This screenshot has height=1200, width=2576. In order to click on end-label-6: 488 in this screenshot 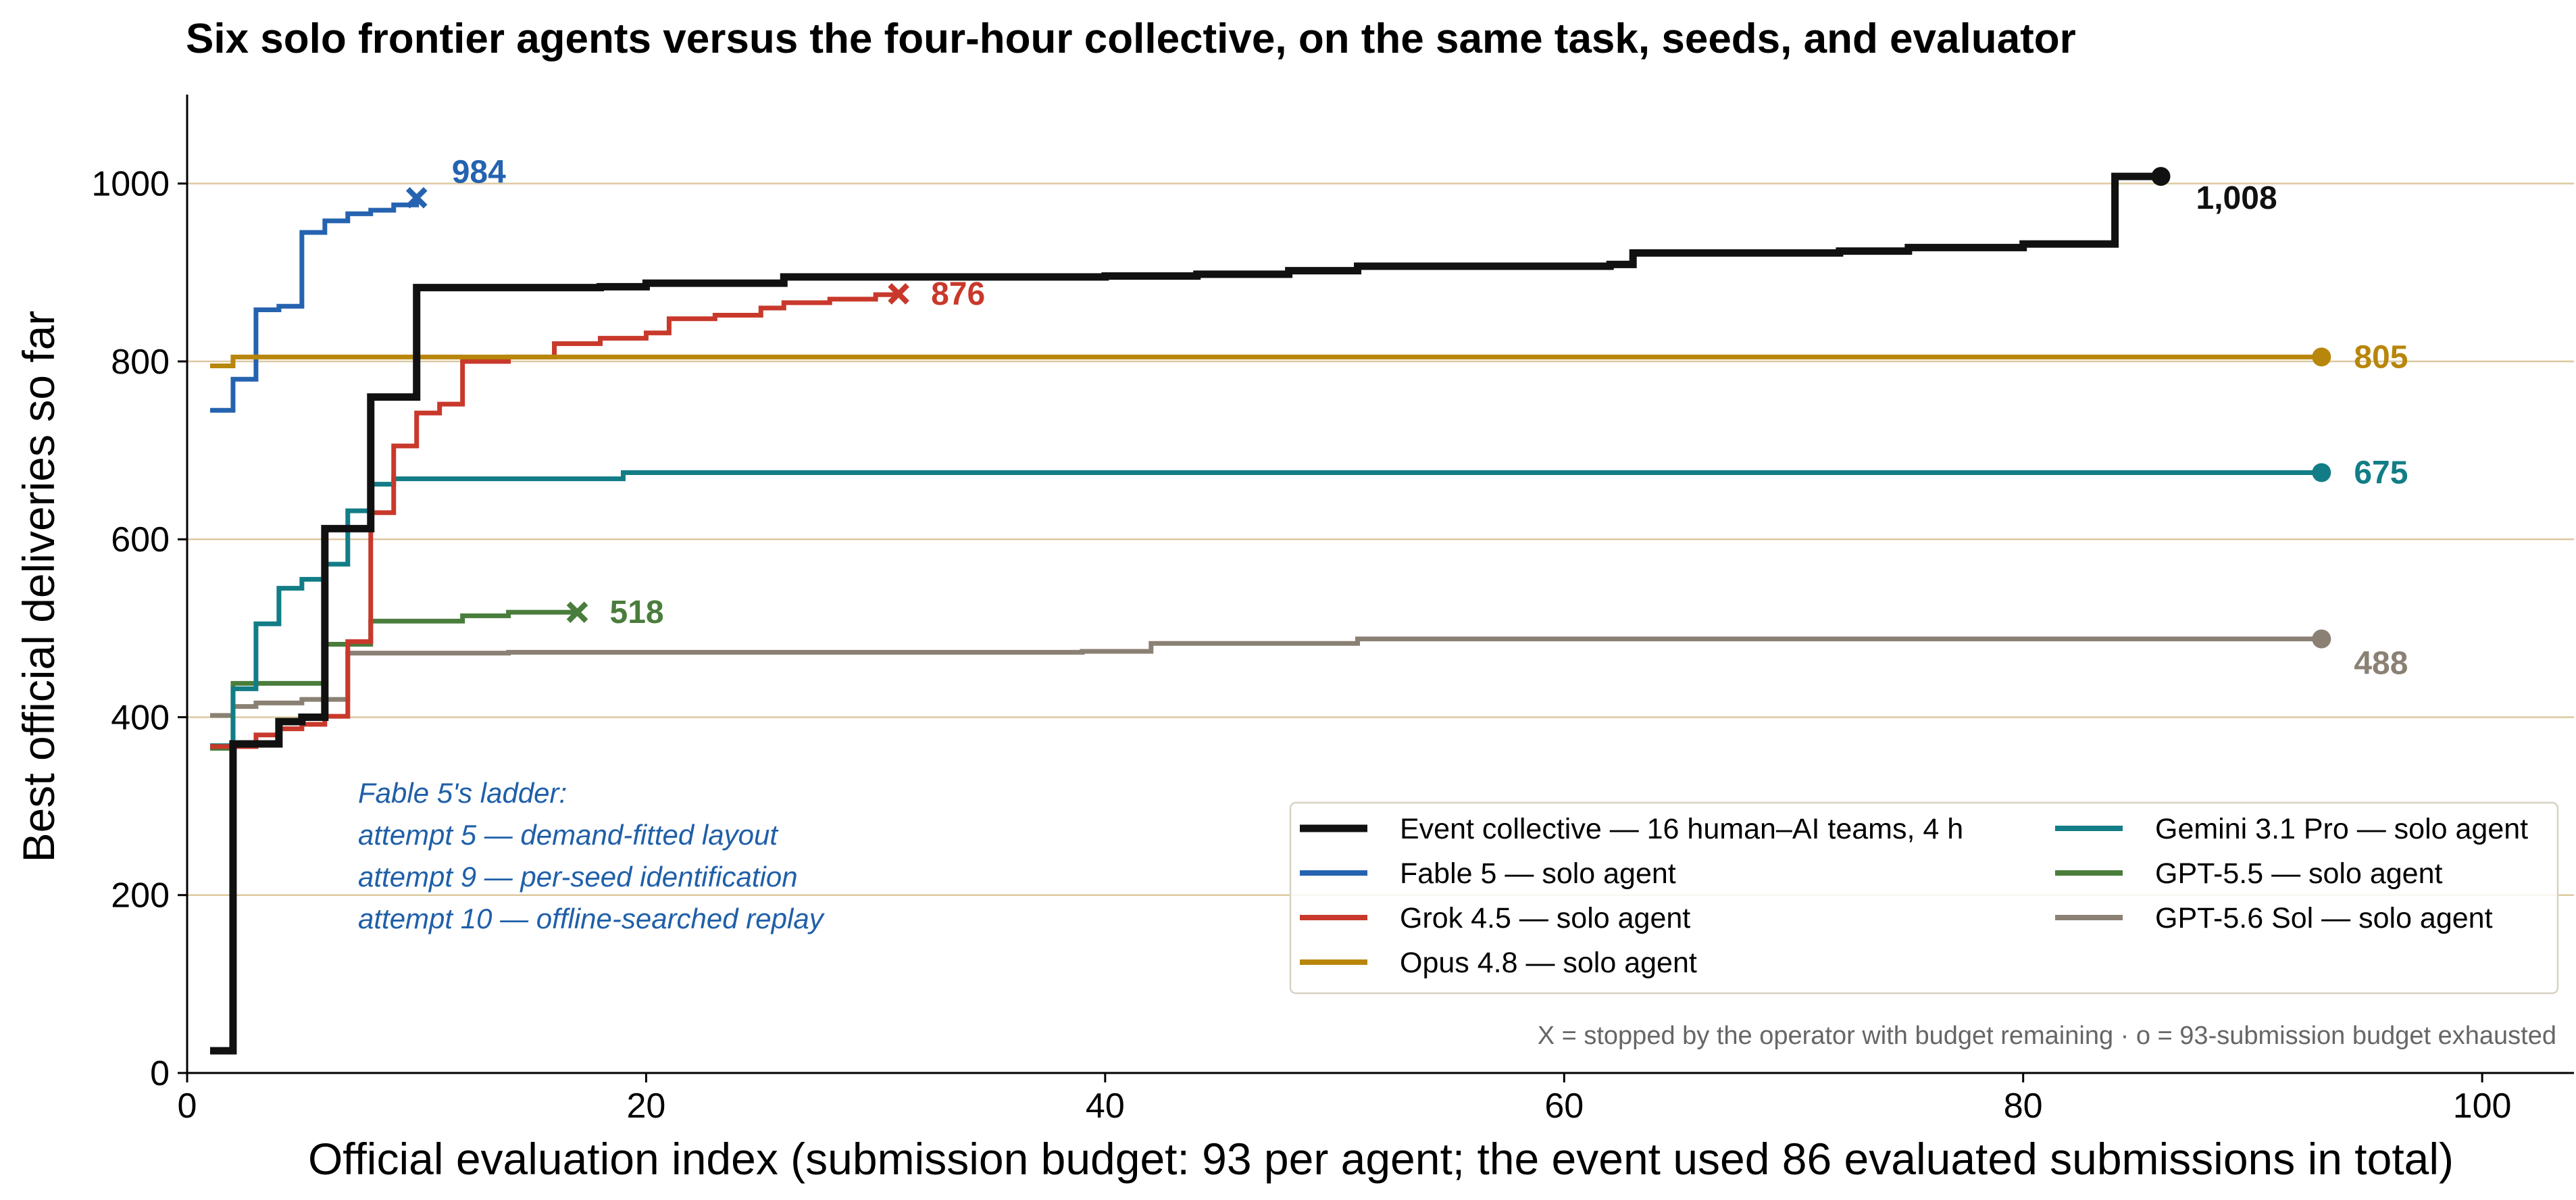, I will do `click(2381, 664)`.